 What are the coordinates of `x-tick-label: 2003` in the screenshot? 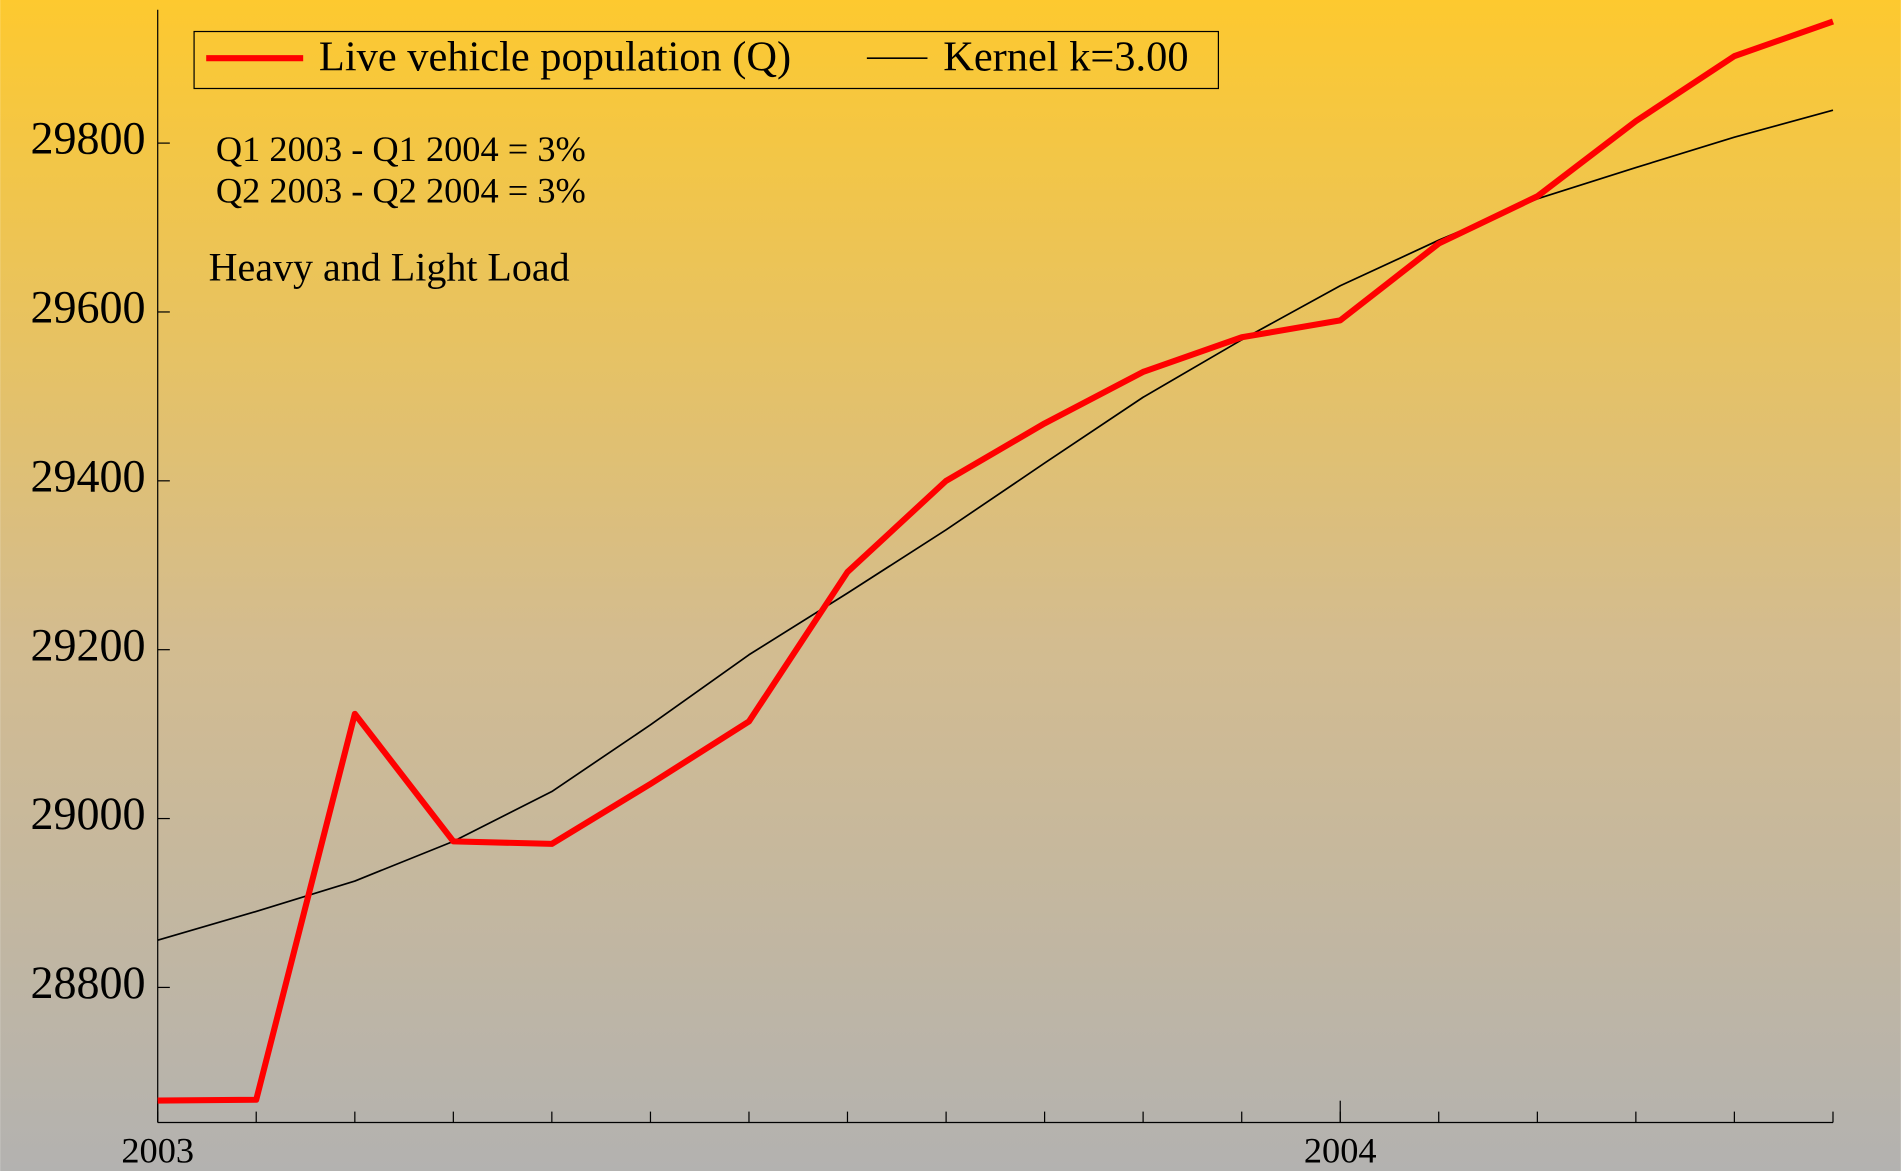 It's located at (157, 1150).